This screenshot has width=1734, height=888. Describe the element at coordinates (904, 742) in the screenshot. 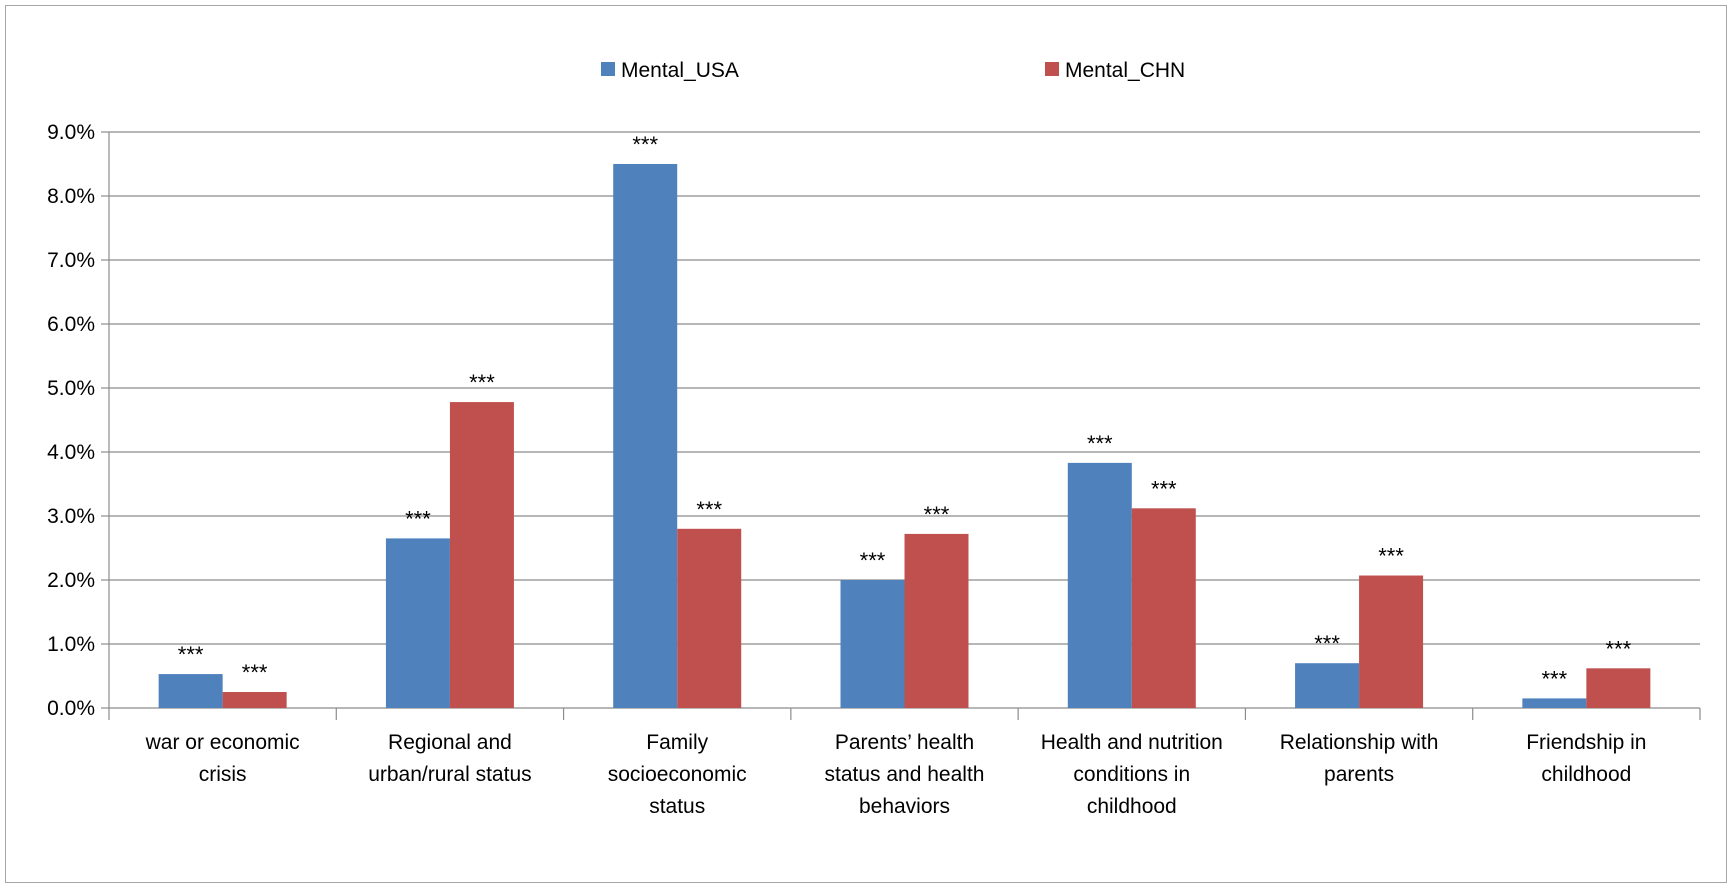

I see `x-tick-label: Parents’ health` at that location.